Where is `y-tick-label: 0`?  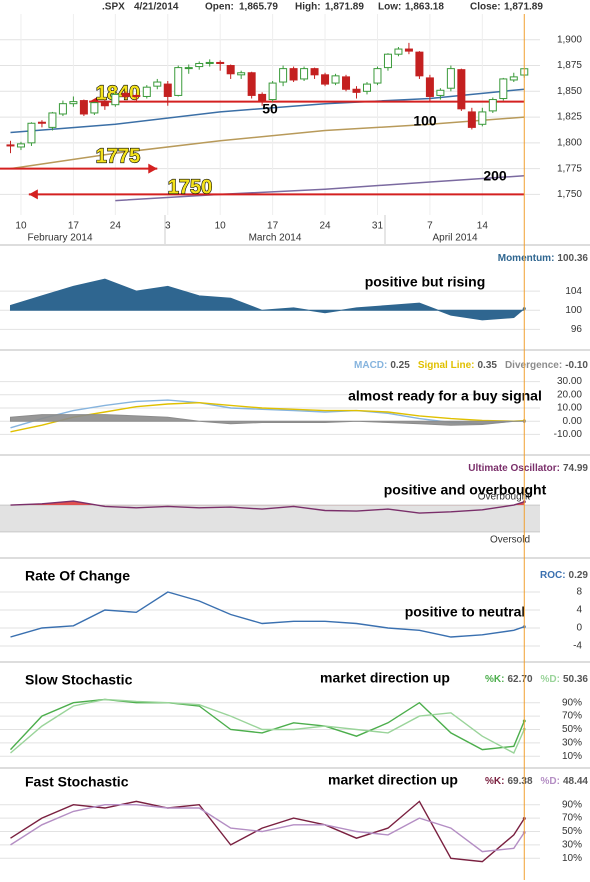
y-tick-label: 0 is located at coordinates (579, 628).